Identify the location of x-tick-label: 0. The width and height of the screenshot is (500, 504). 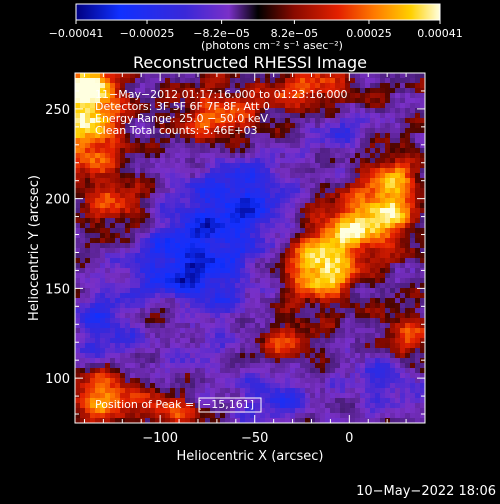
(349, 438).